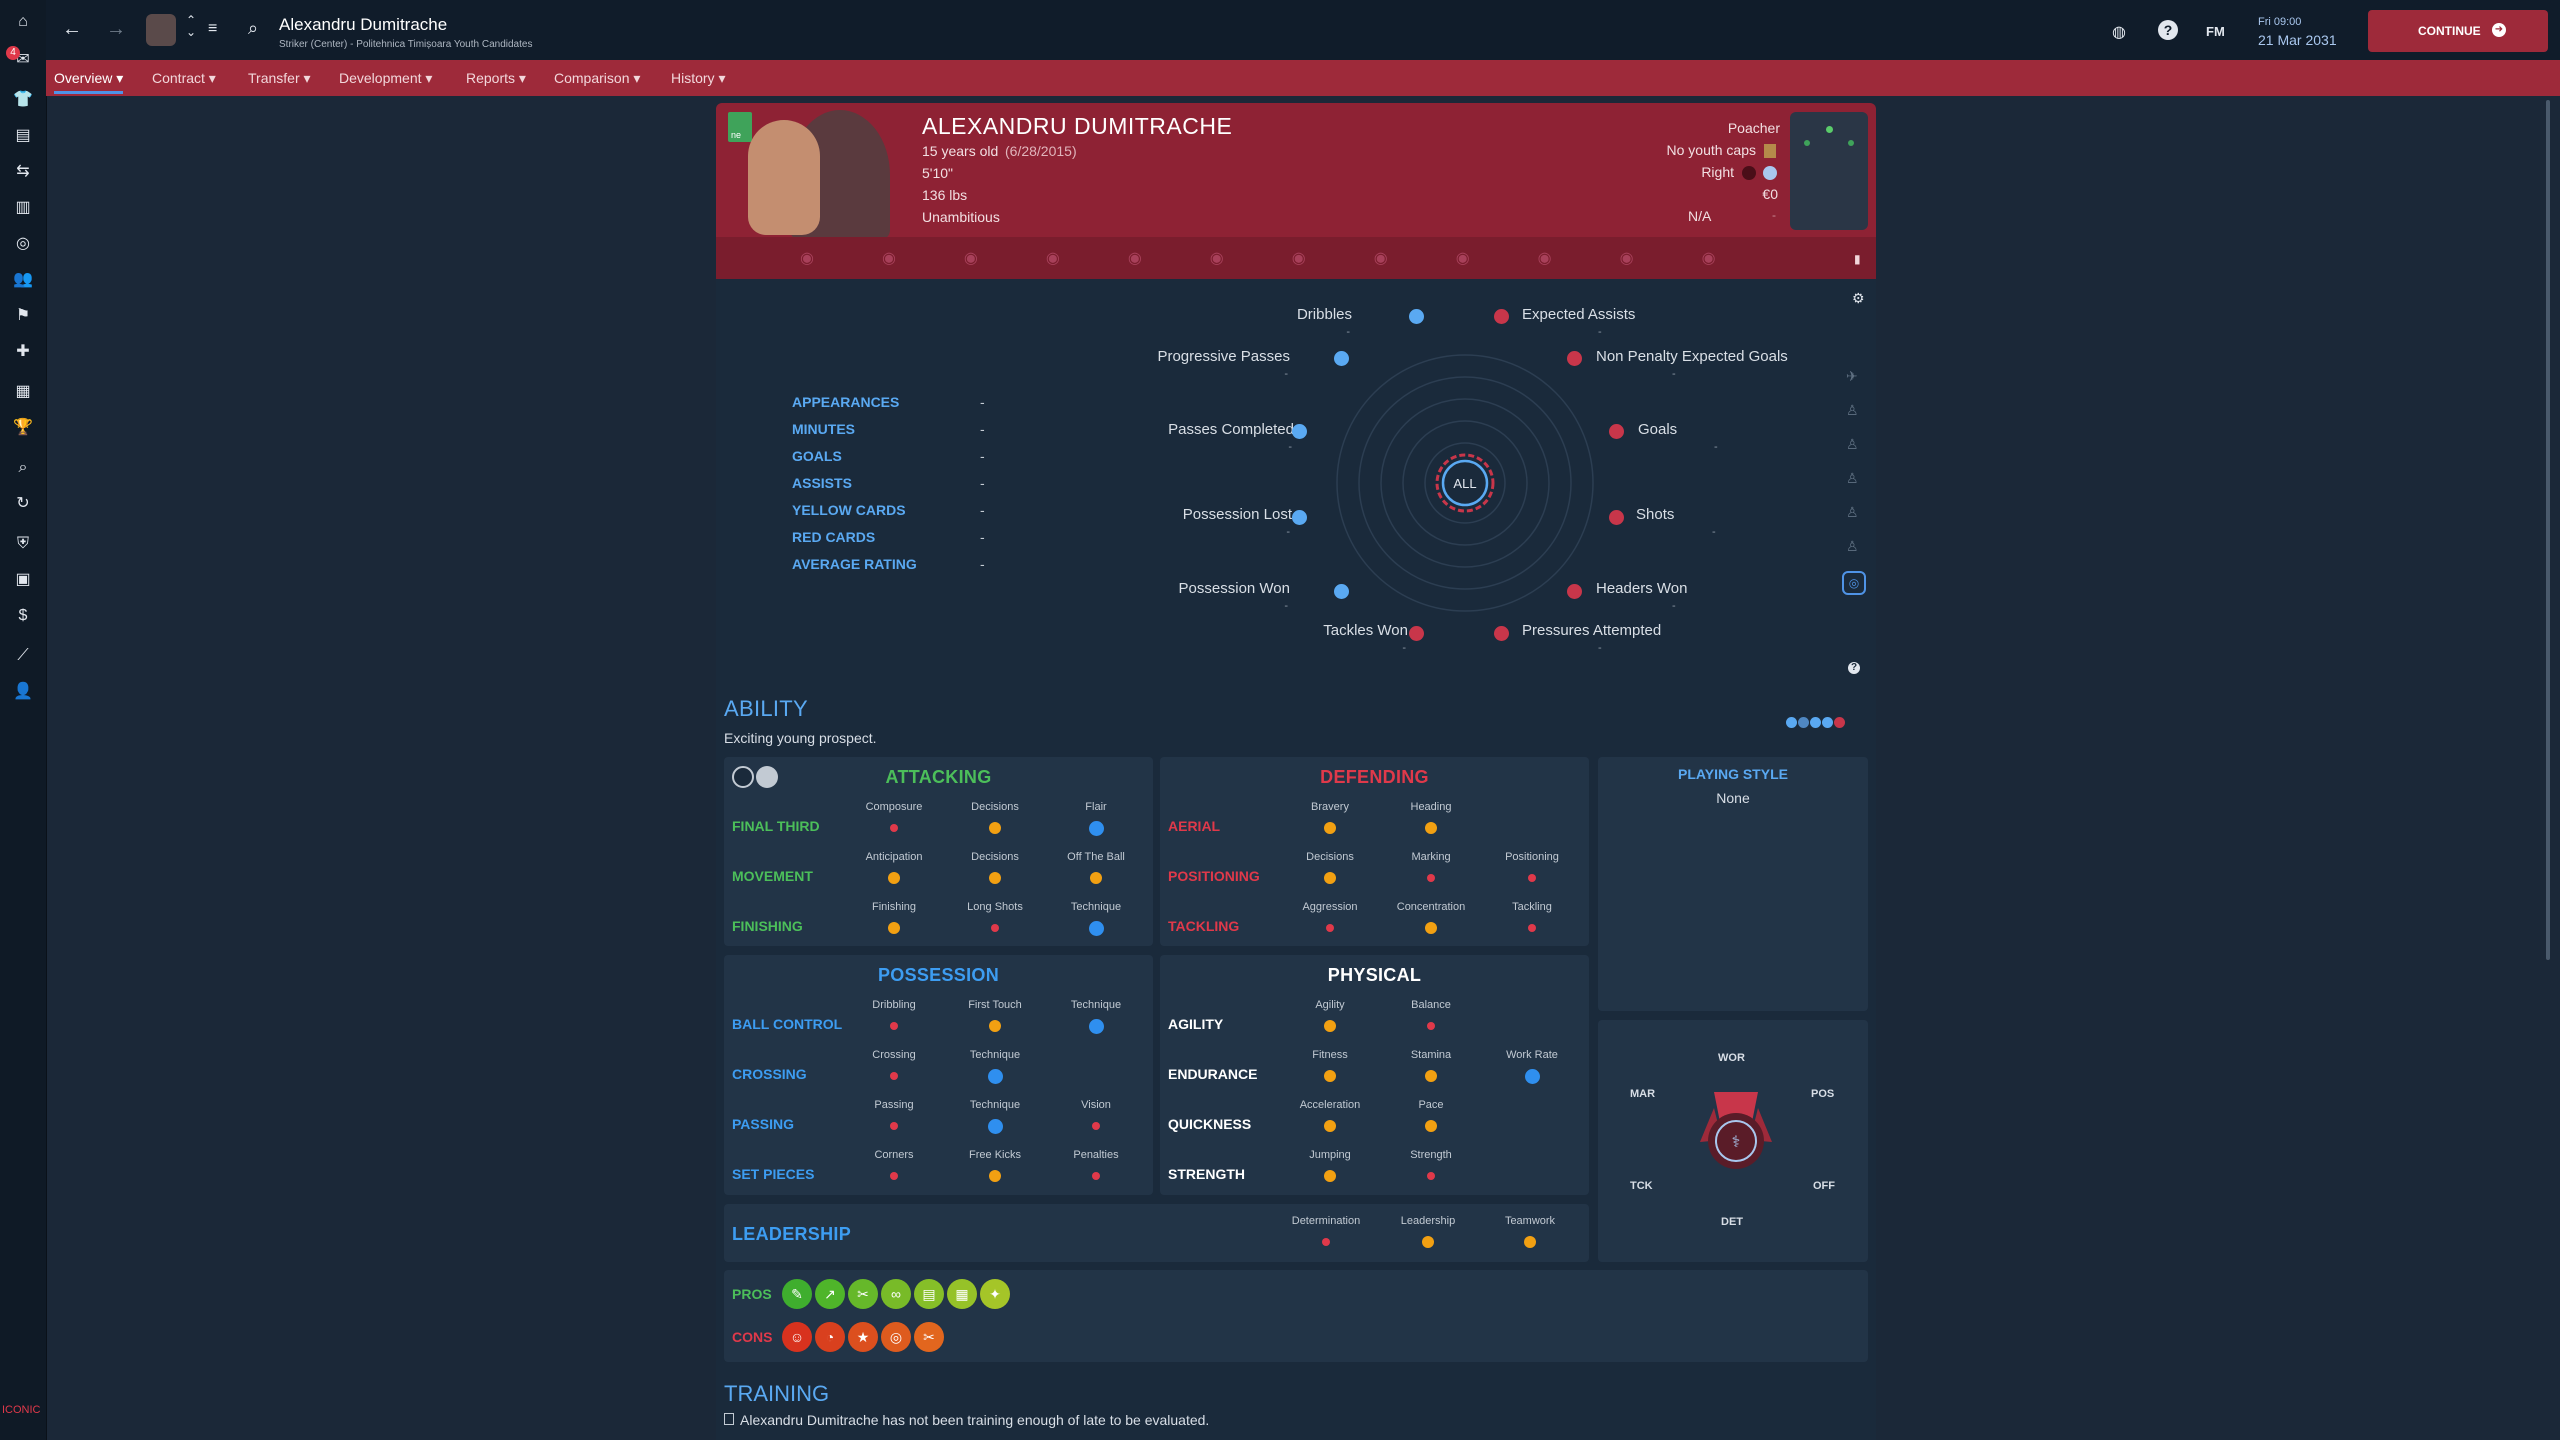 This screenshot has width=2560, height=1440. Describe the element at coordinates (23, 99) in the screenshot. I see `squad-icon: 👕` at that location.